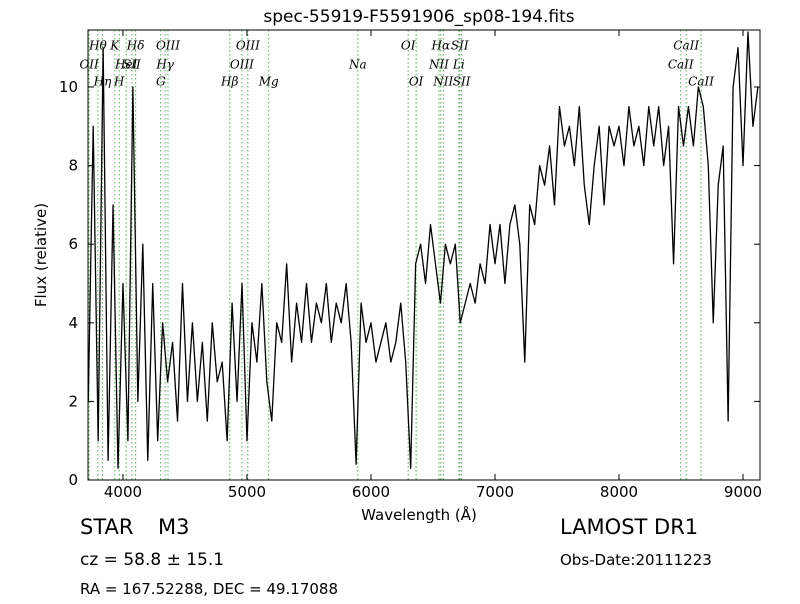  I want to click on y-tick-label: 4, so click(73, 323).